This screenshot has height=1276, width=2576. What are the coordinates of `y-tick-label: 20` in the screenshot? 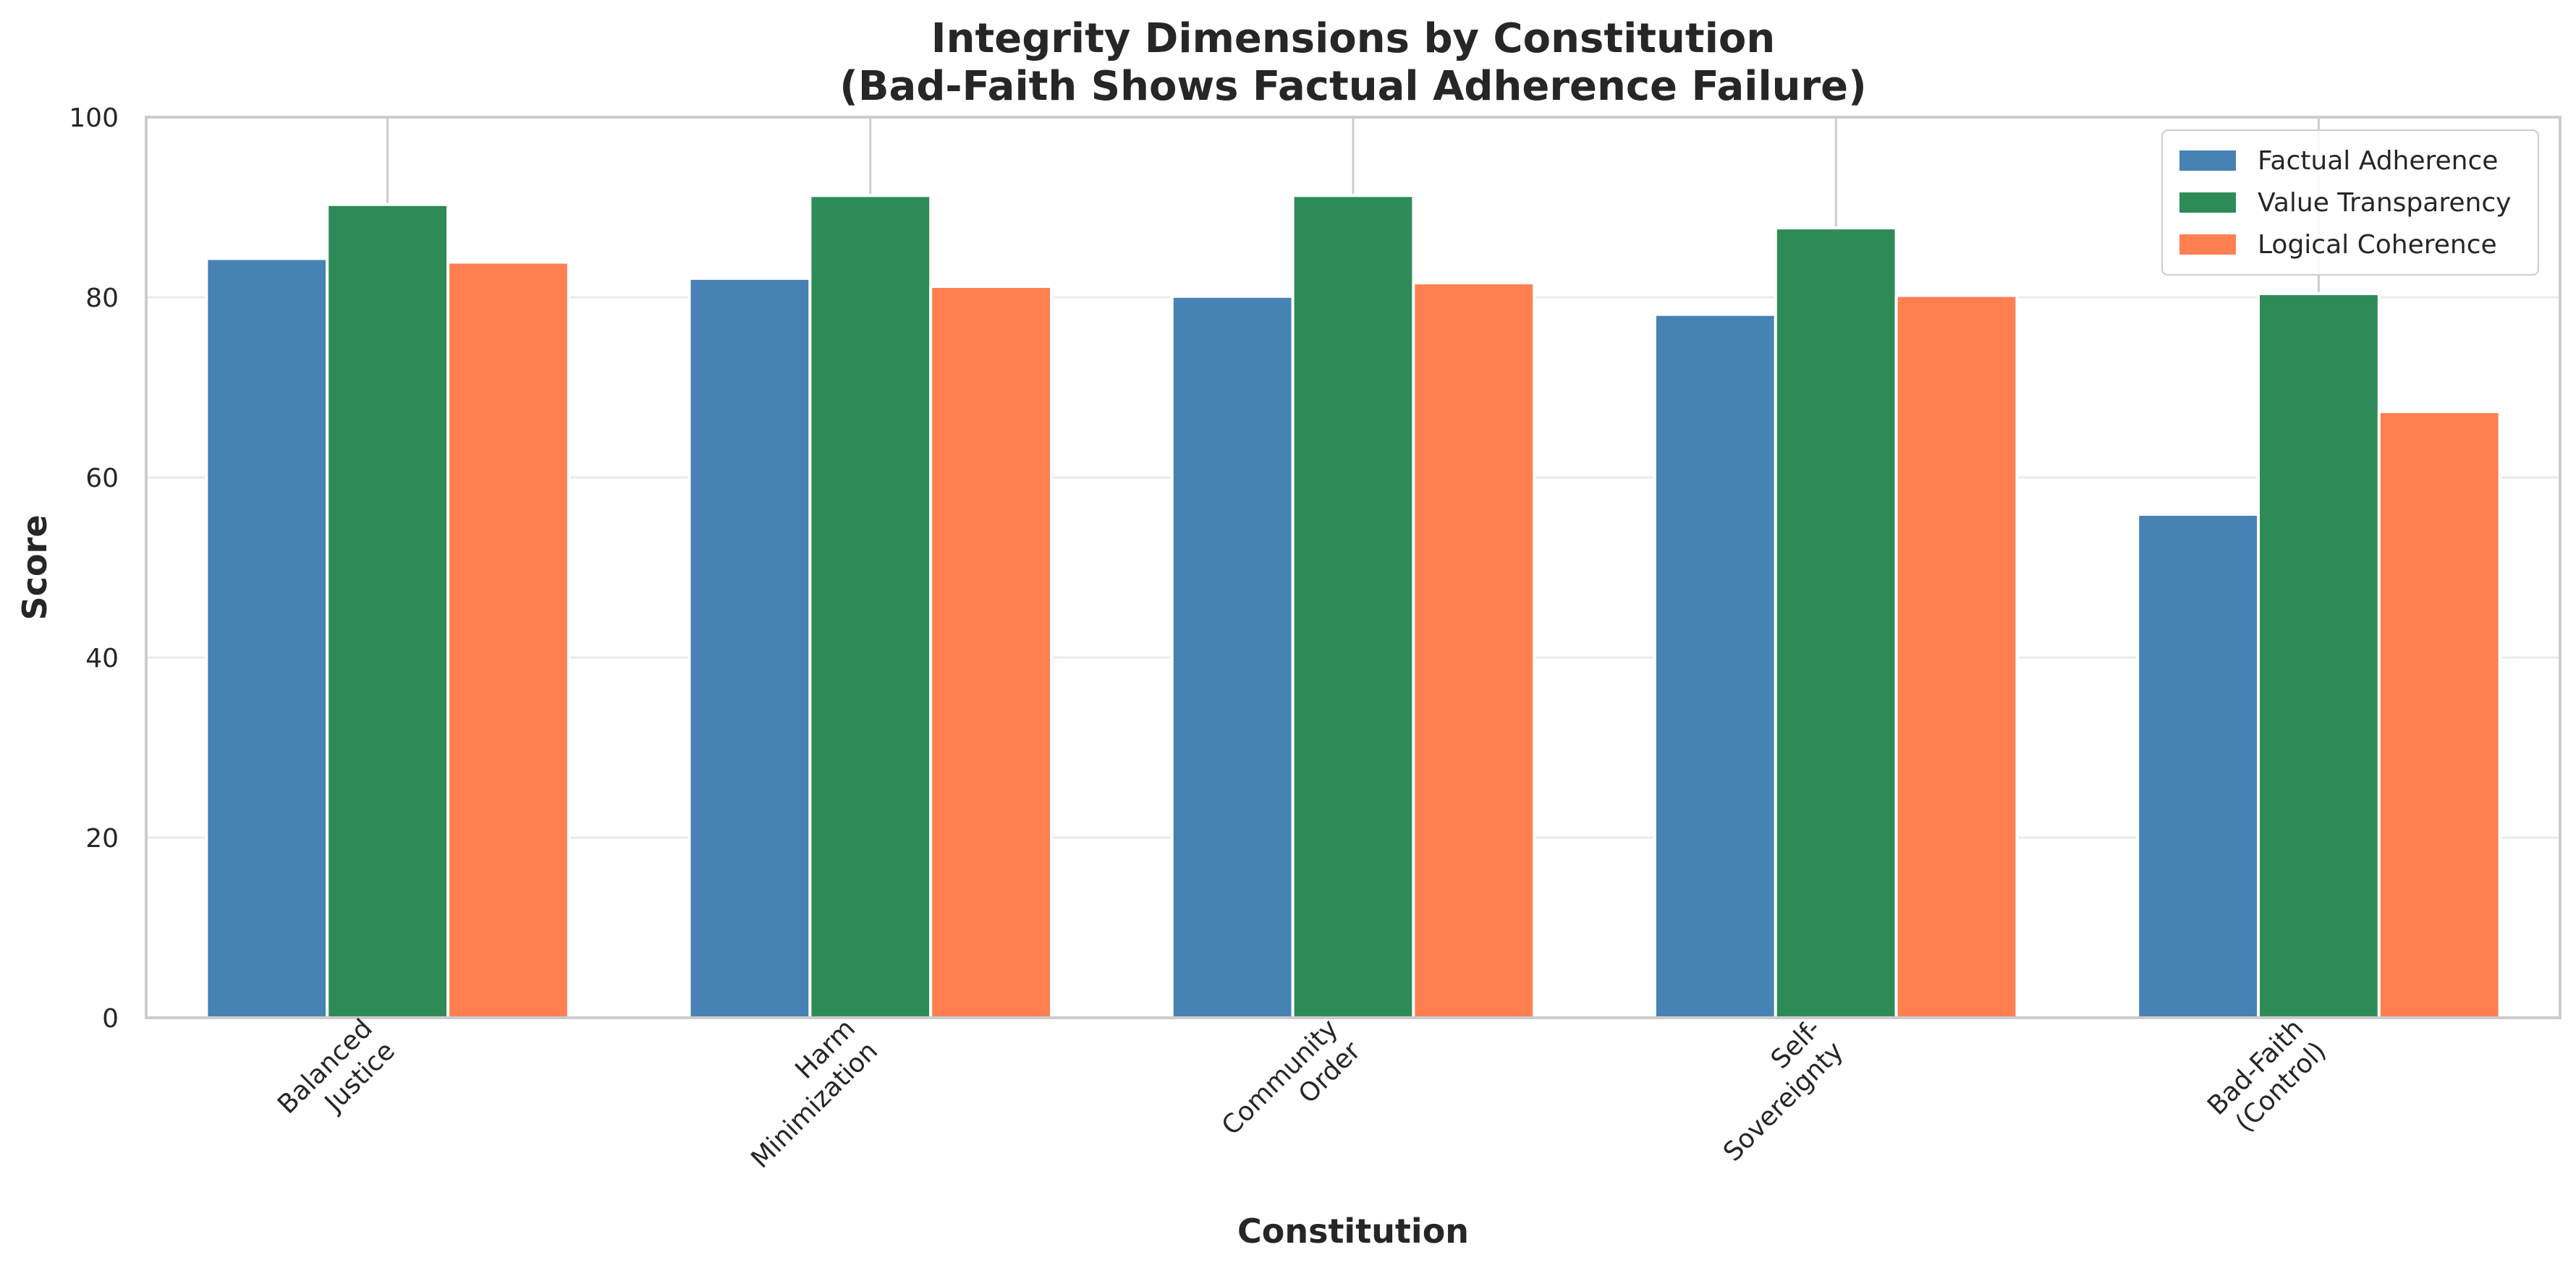 It's located at (102, 839).